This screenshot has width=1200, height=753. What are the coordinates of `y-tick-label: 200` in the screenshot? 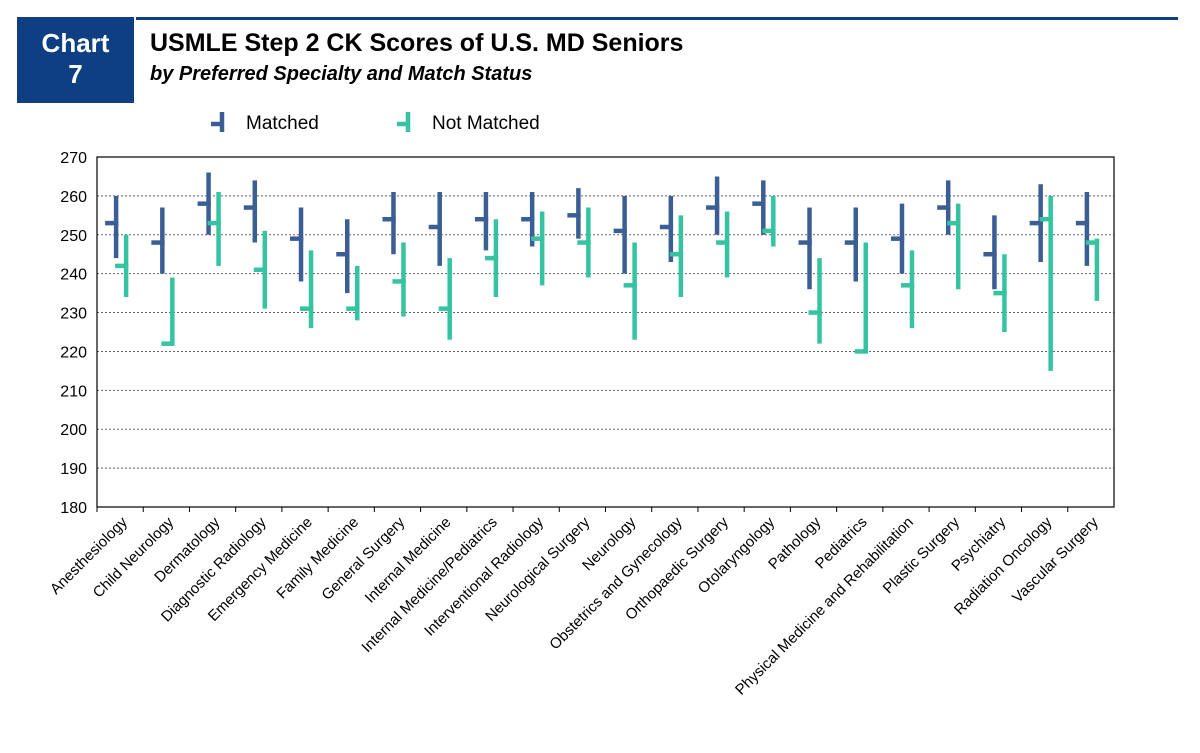 It's located at (73, 430).